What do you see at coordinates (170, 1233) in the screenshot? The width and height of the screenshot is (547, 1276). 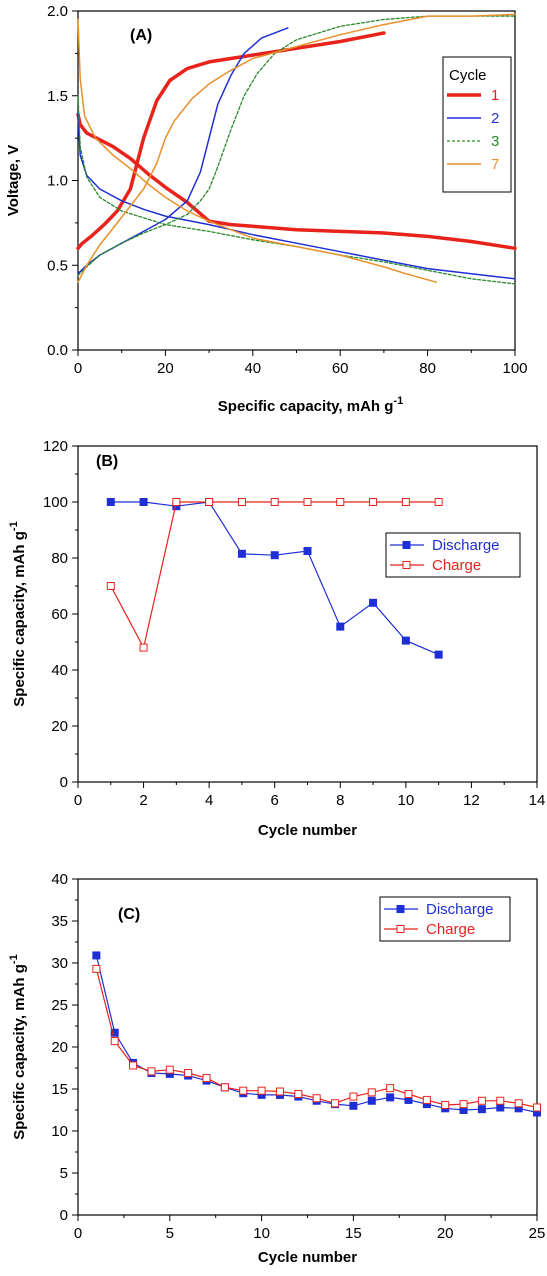 I see `x-tick-label: 5` at bounding box center [170, 1233].